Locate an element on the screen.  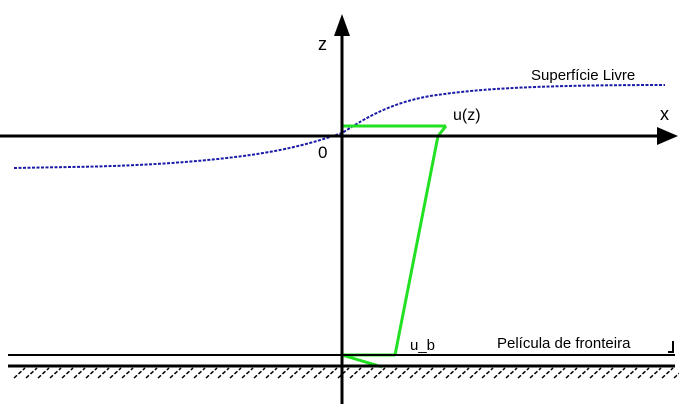
bed-hatching is located at coordinates (346, 373).